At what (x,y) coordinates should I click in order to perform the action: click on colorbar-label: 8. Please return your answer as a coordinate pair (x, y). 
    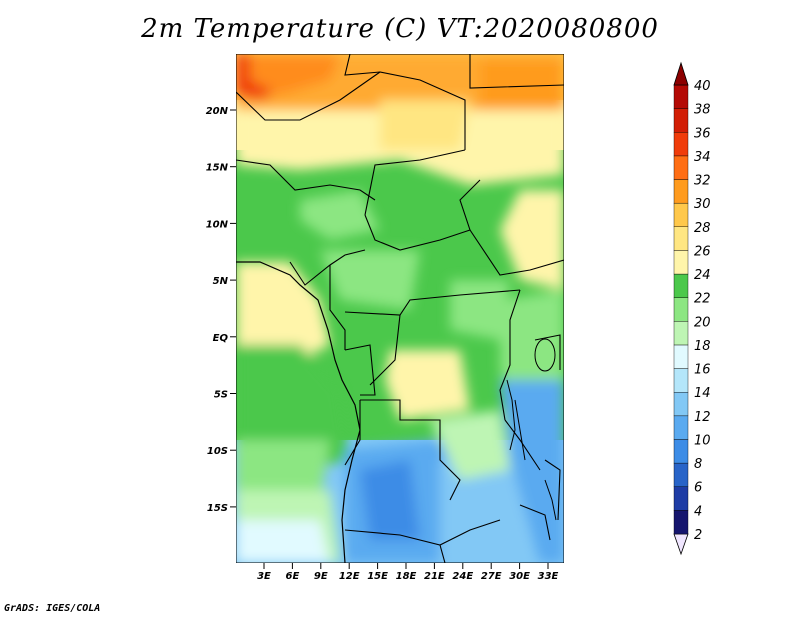
    Looking at the image, I should click on (698, 464).